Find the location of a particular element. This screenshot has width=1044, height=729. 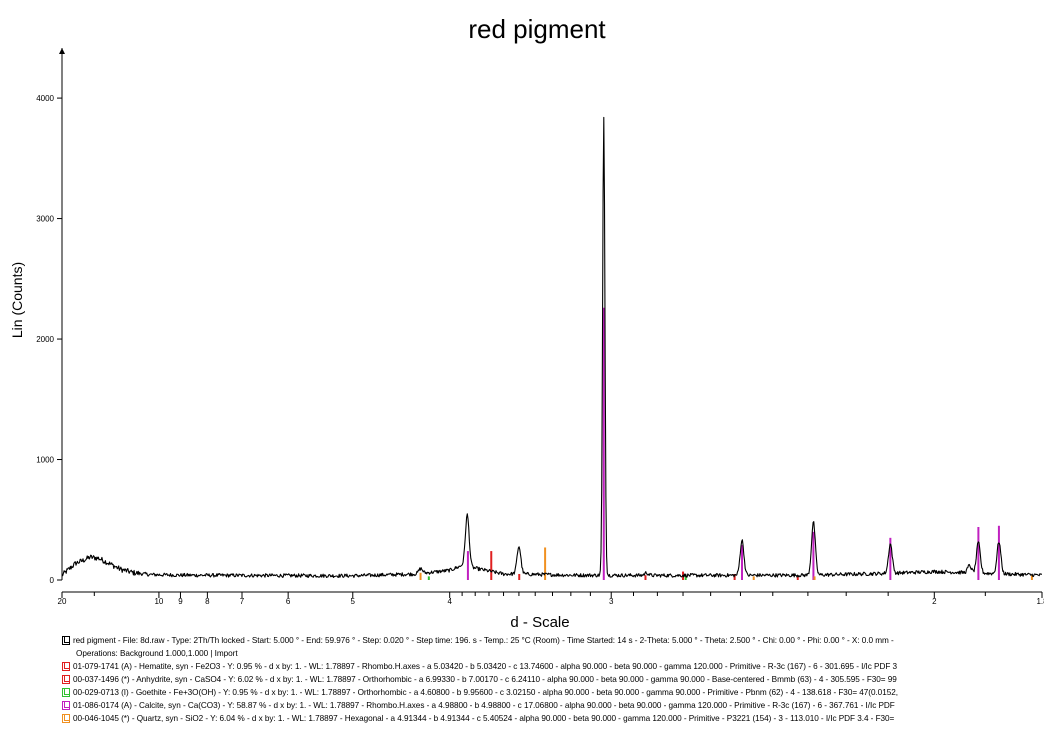

x-tick-label: 5 is located at coordinates (353, 601).